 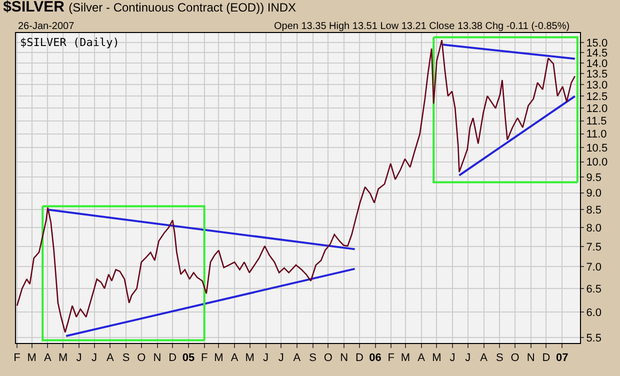 What do you see at coordinates (597, 162) in the screenshot?
I see `y-tick-label: 10.0` at bounding box center [597, 162].